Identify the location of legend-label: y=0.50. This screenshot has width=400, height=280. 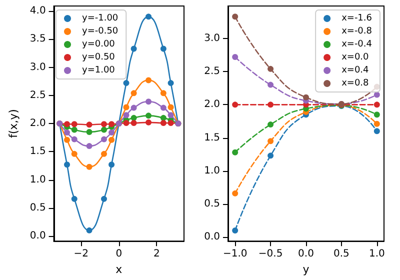
(99, 57).